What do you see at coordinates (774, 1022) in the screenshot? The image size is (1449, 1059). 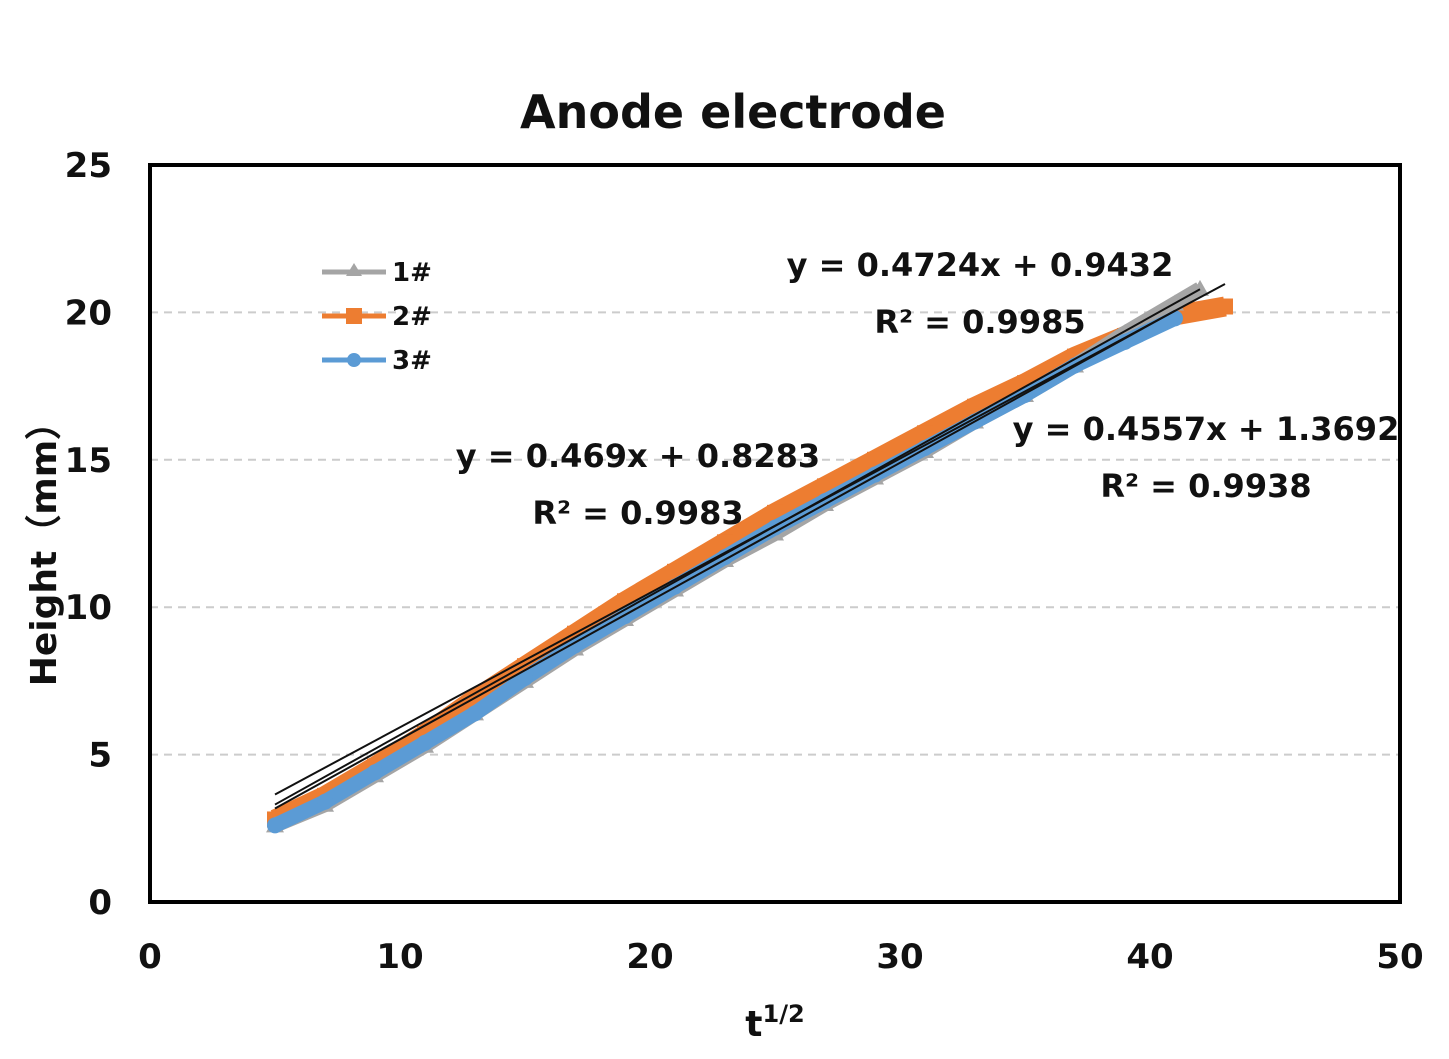 I see `x-axis-label: t1/2` at bounding box center [774, 1022].